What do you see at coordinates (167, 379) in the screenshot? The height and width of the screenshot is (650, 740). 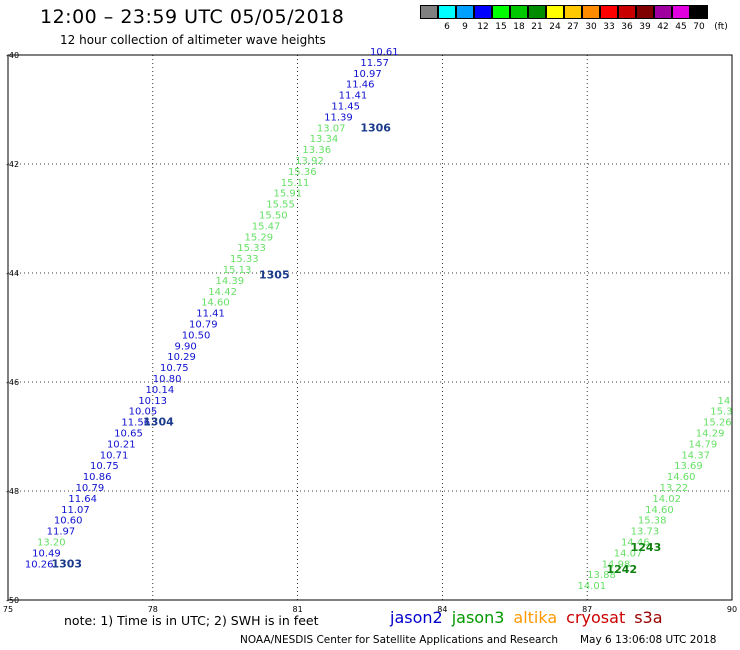 I see `wave-height-value: 10.80` at bounding box center [167, 379].